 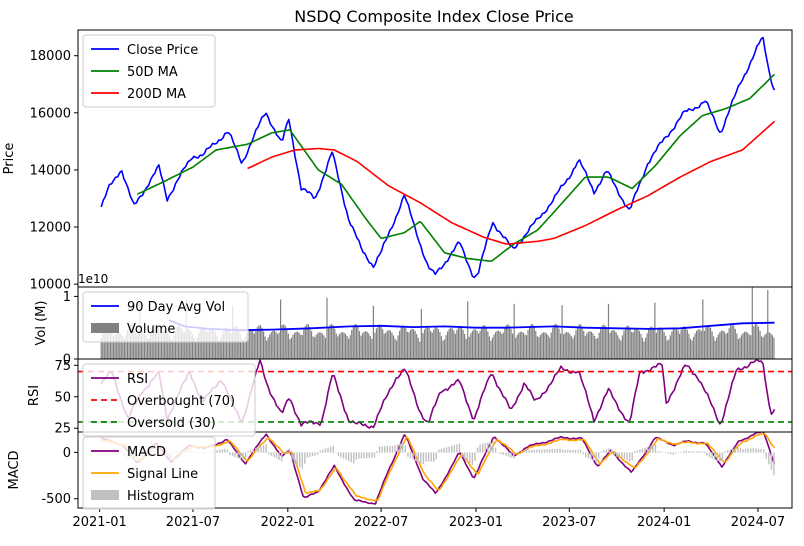 I want to click on y-axis-label: RSI, so click(x=34, y=395).